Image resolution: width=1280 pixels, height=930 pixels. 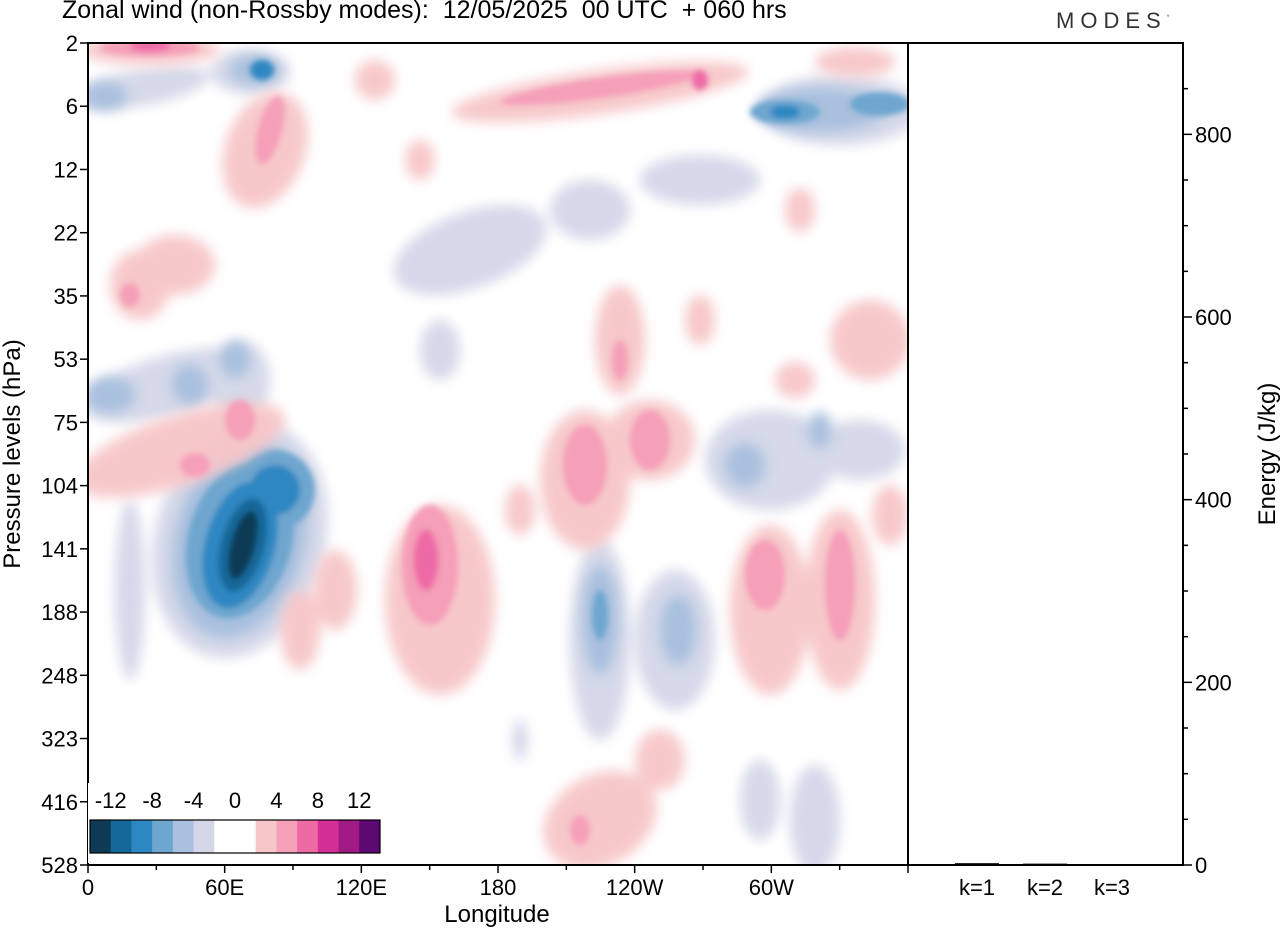 I want to click on y-tick-label: 22, so click(x=66, y=233).